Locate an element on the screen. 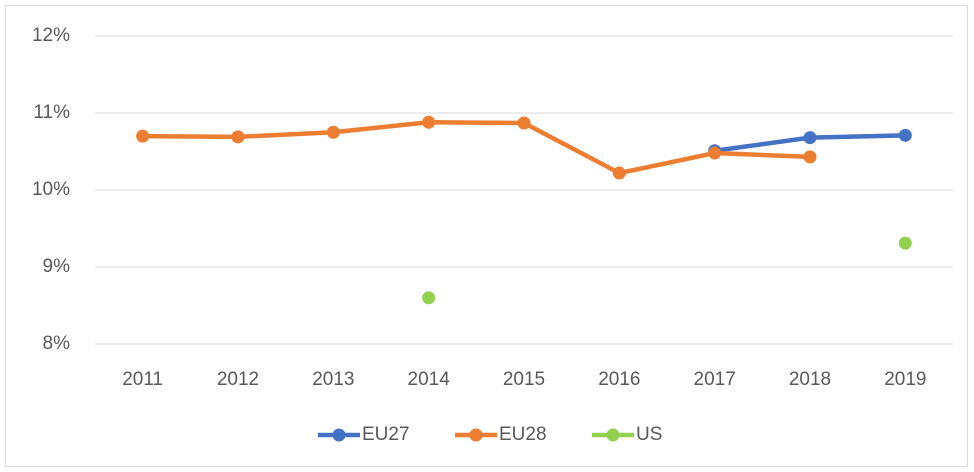  x-tick-label: 2015 is located at coordinates (524, 379).